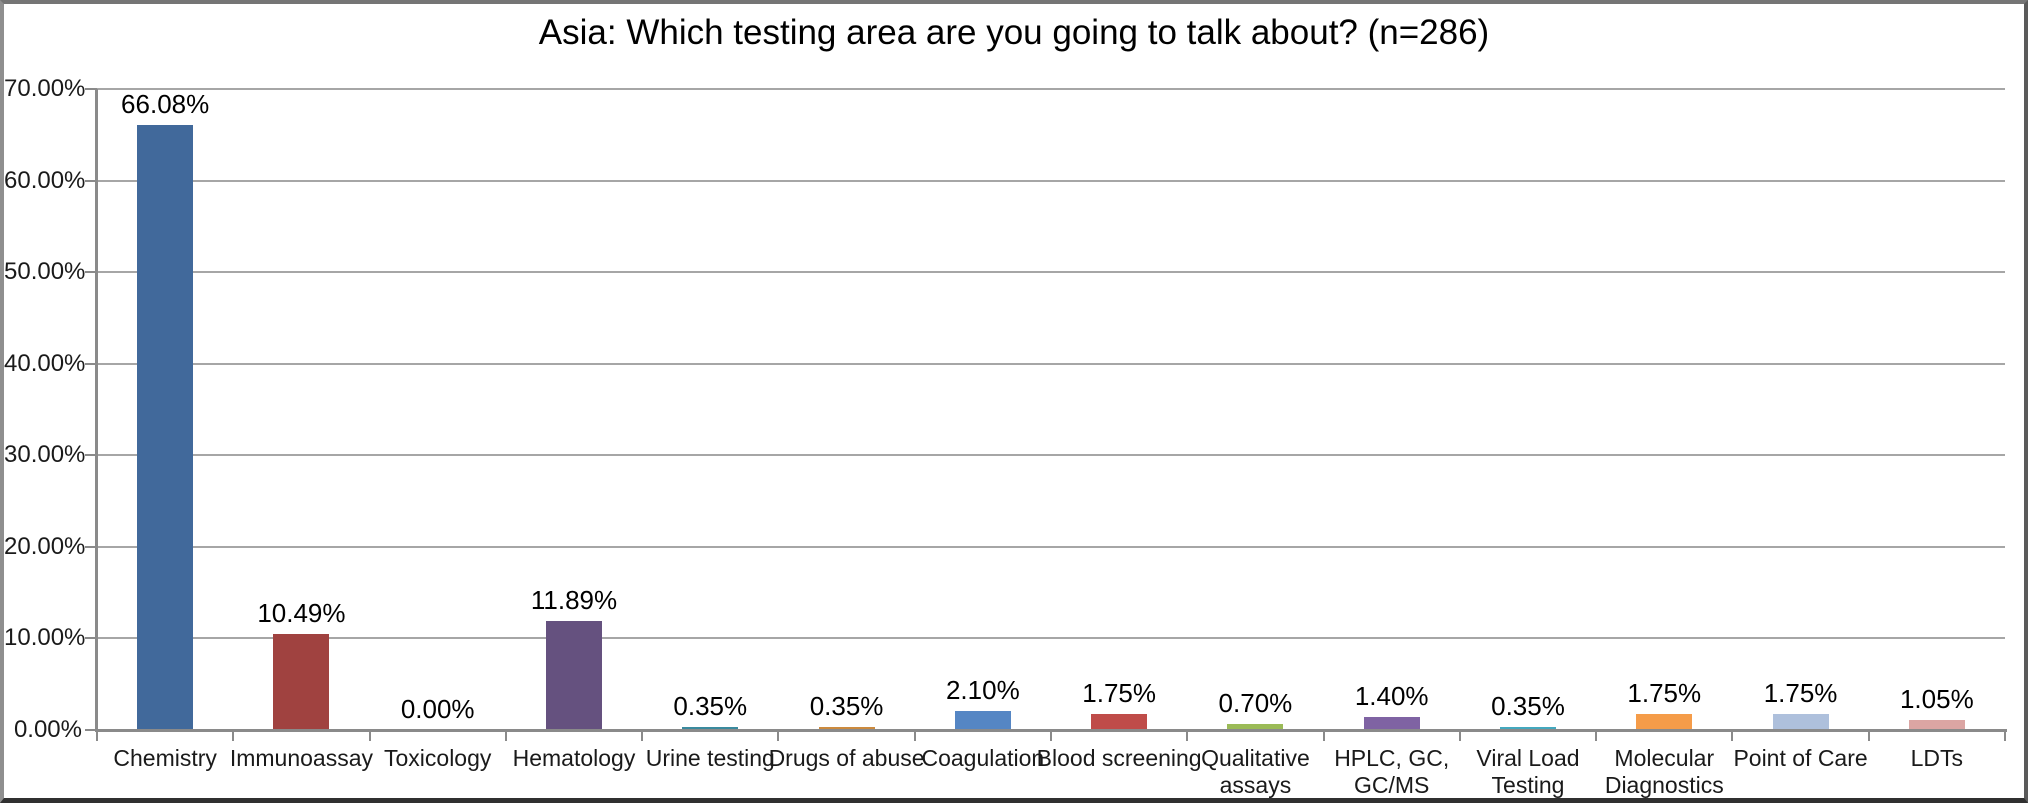 Image resolution: width=2028 pixels, height=803 pixels. I want to click on bar-value-label: 0.00%, so click(437, 709).